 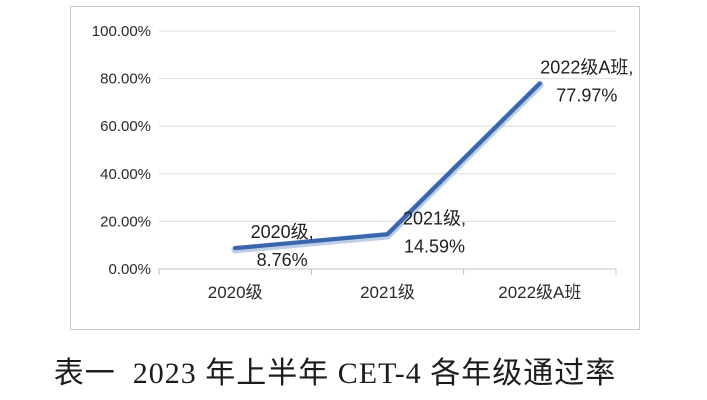 I want to click on data-label-category: 2022级A班,, so click(x=586, y=67).